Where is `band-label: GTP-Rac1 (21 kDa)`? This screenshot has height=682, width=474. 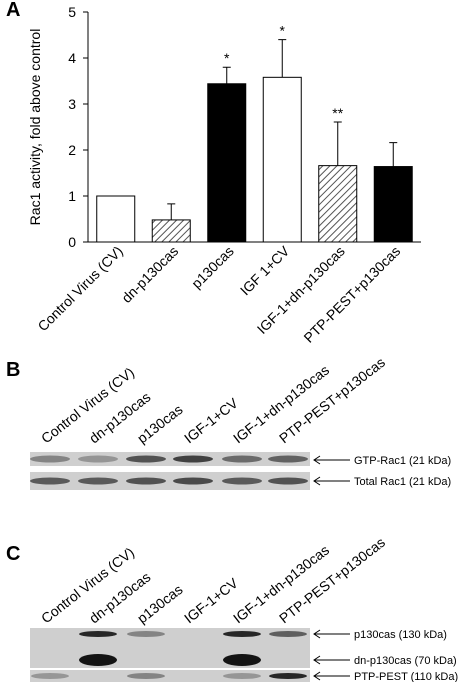
band-label: GTP-Rac1 (21 kDa) is located at coordinates (402, 461).